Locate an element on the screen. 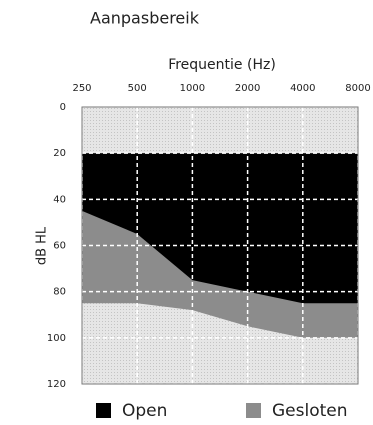 Image resolution: width=373 pixels, height=425 pixels. y-axis-title: dB HL is located at coordinates (42, 245).